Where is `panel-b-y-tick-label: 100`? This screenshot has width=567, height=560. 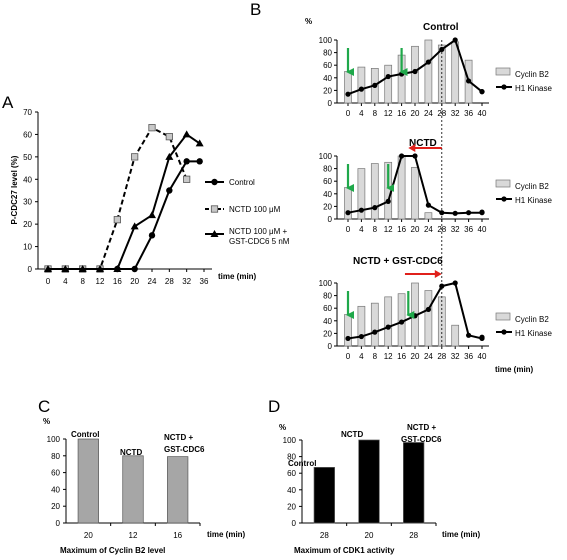
panel-b-y-tick-label: 100 is located at coordinates (326, 156).